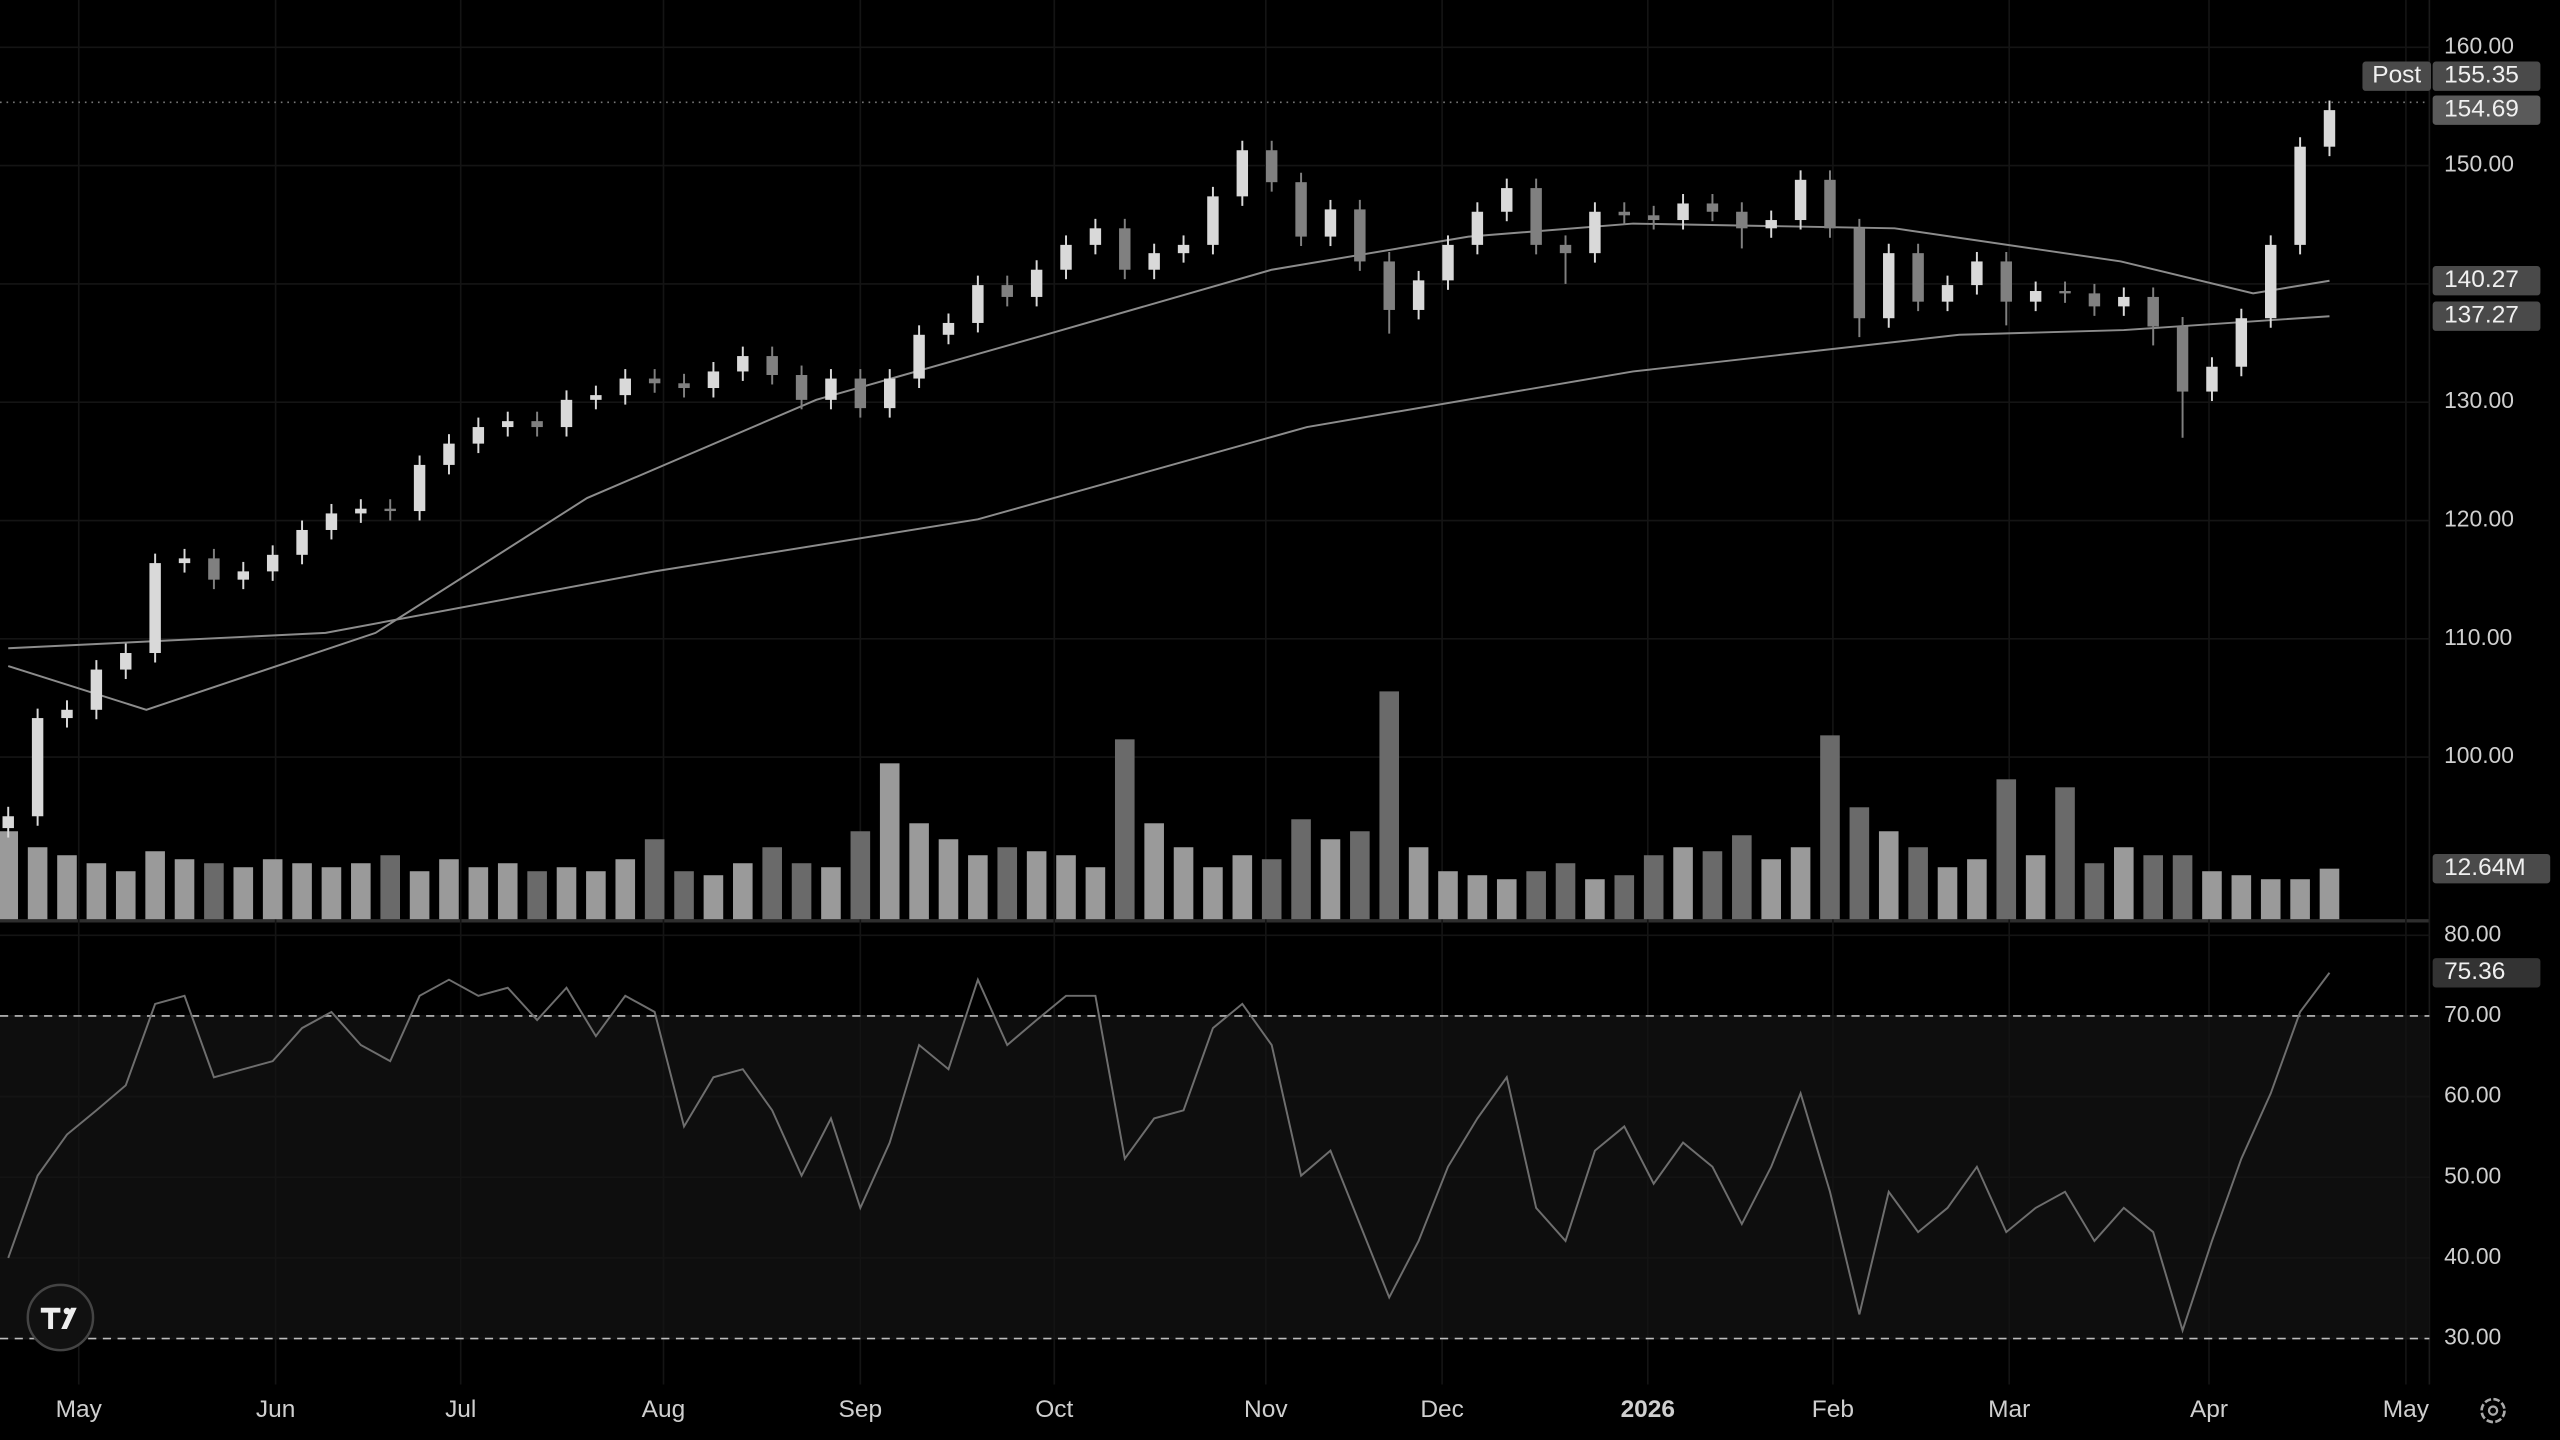 This screenshot has height=1440, width=2560. I want to click on rsi-tick-label: 70.00, so click(2472, 1014).